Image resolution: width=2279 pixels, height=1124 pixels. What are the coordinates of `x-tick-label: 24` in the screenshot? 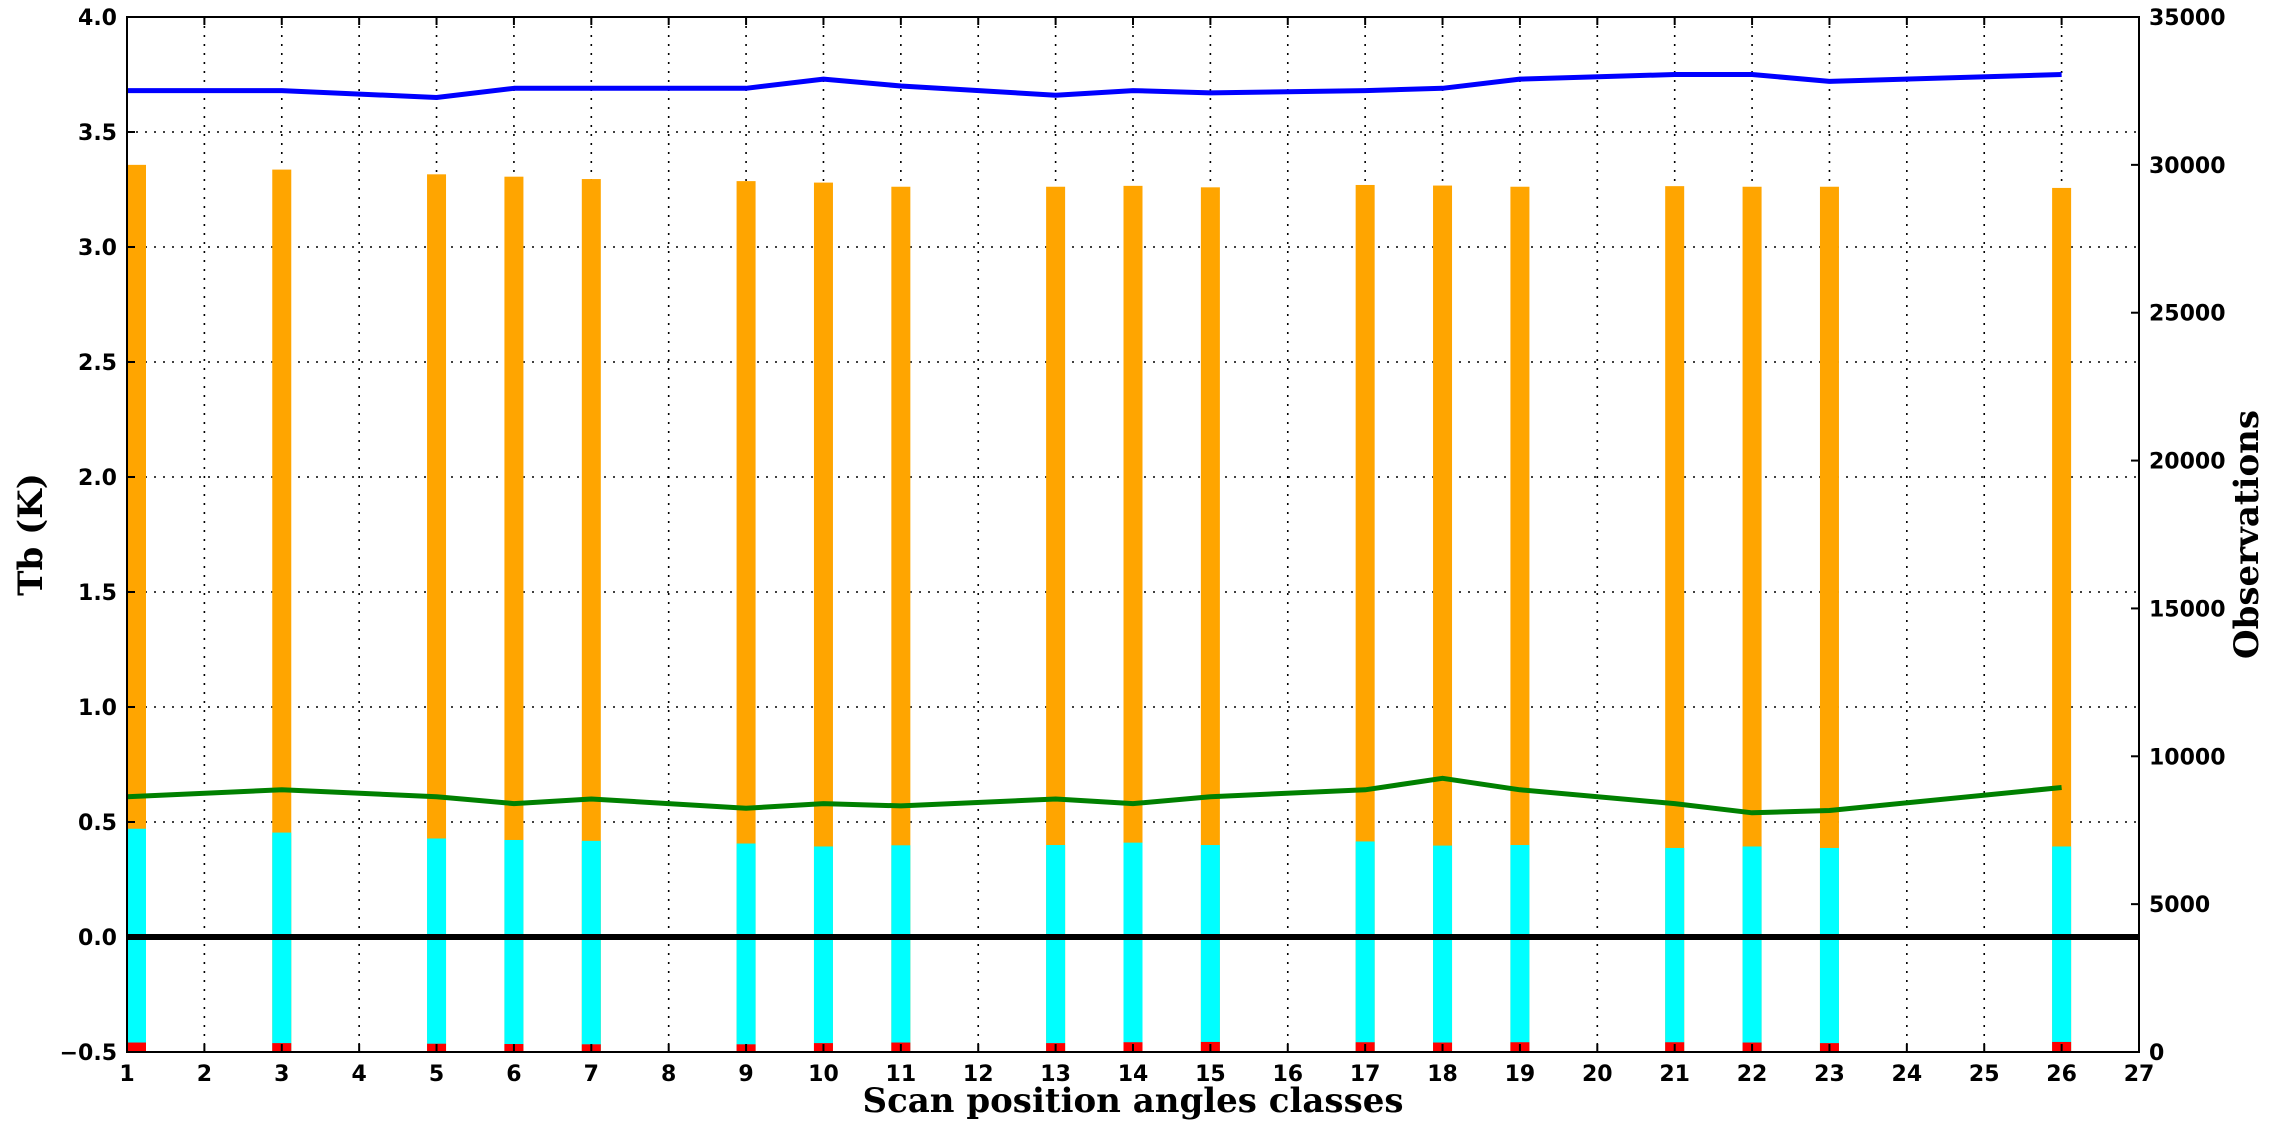 It's located at (1907, 1074).